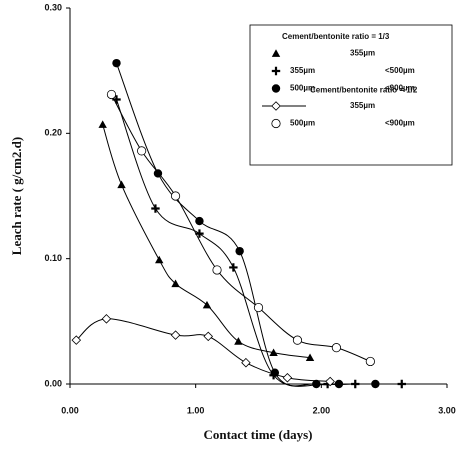 The width and height of the screenshot is (459, 451). I want to click on legend-label: <500µm, so click(400, 70).